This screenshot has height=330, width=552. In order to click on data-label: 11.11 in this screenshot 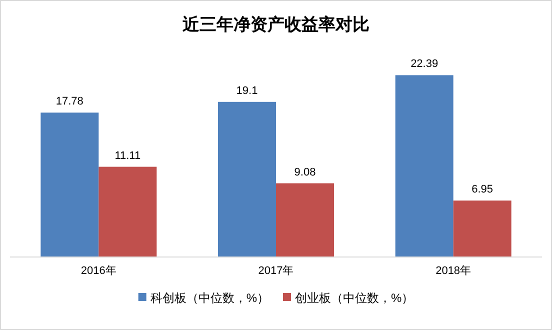, I will do `click(127, 156)`.